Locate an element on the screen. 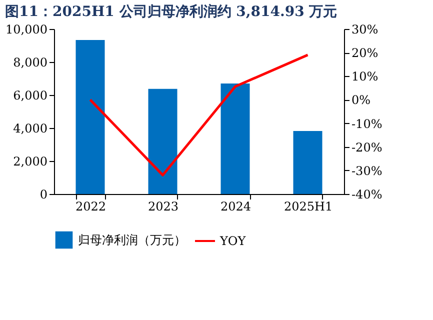 This screenshot has width=433, height=320. y-tick-label: 2,000 is located at coordinates (30, 161).